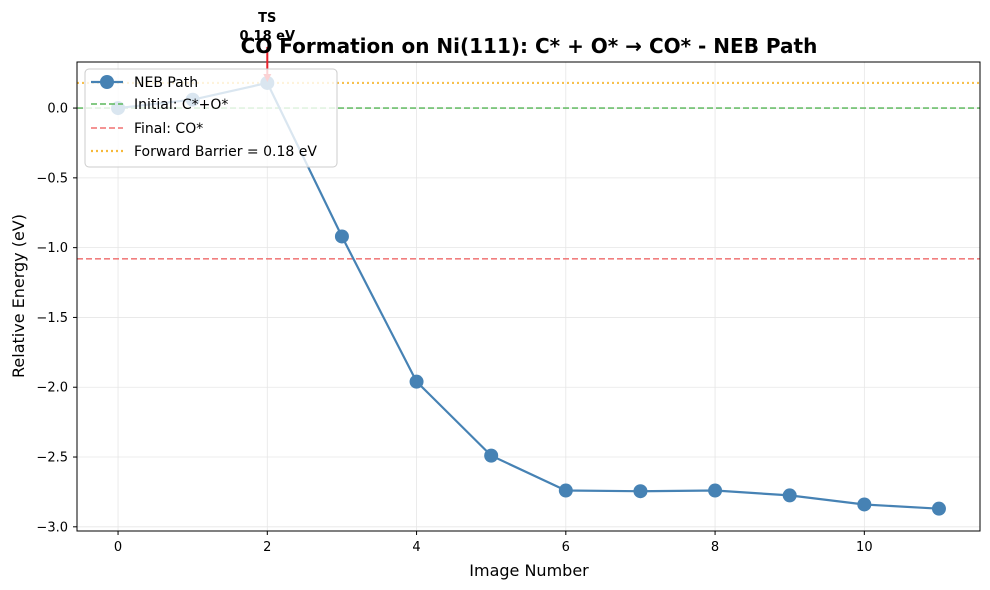  Describe the element at coordinates (864, 547) in the screenshot. I see `x-tick-label: 10` at that location.